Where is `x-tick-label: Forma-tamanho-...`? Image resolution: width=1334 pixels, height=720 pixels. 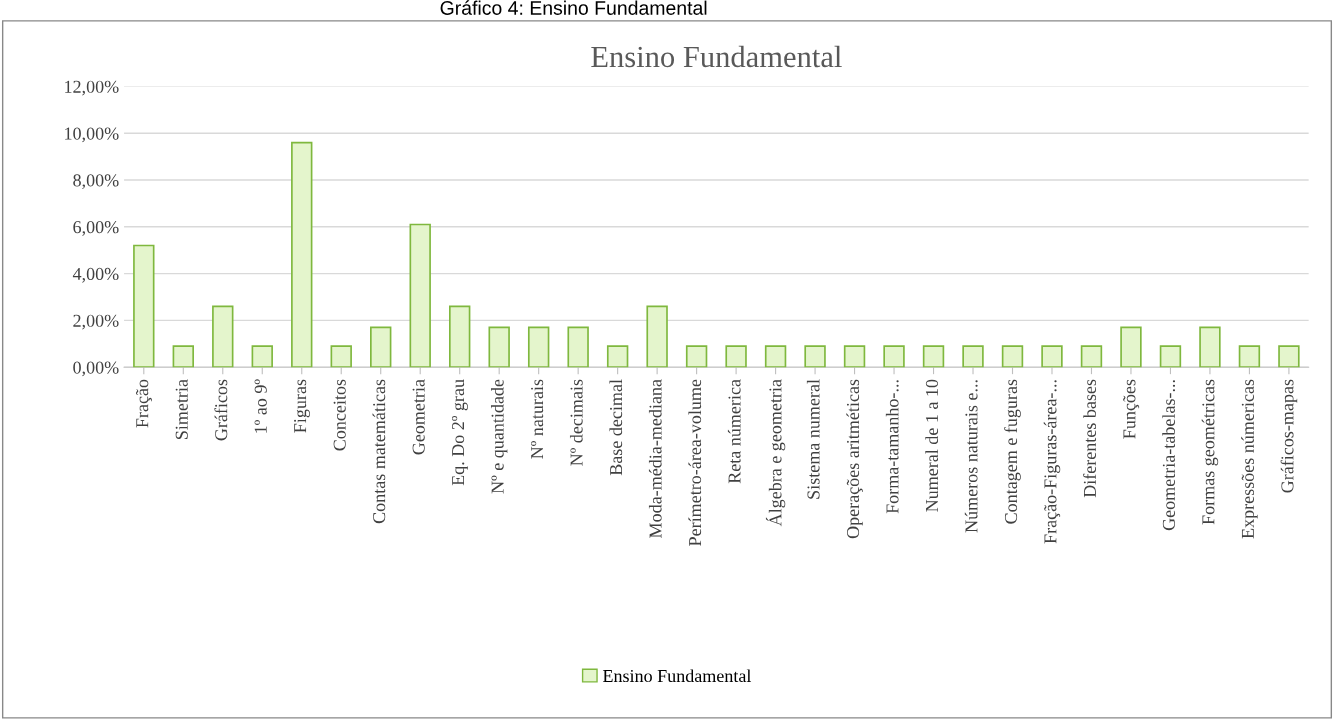
x-tick-label: Forma-tamanho-... is located at coordinates (892, 447).